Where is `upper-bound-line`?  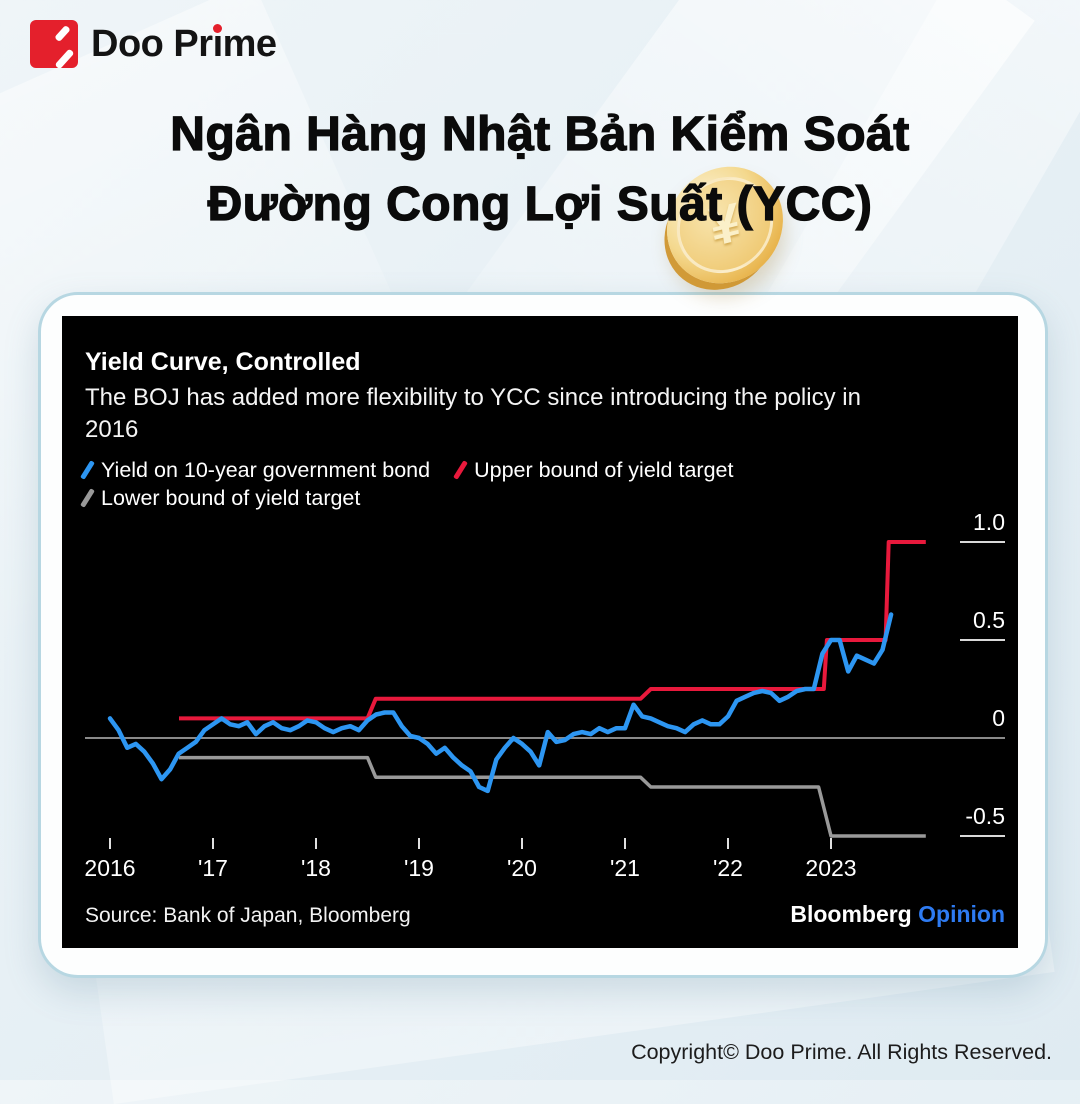 upper-bound-line is located at coordinates (552, 630).